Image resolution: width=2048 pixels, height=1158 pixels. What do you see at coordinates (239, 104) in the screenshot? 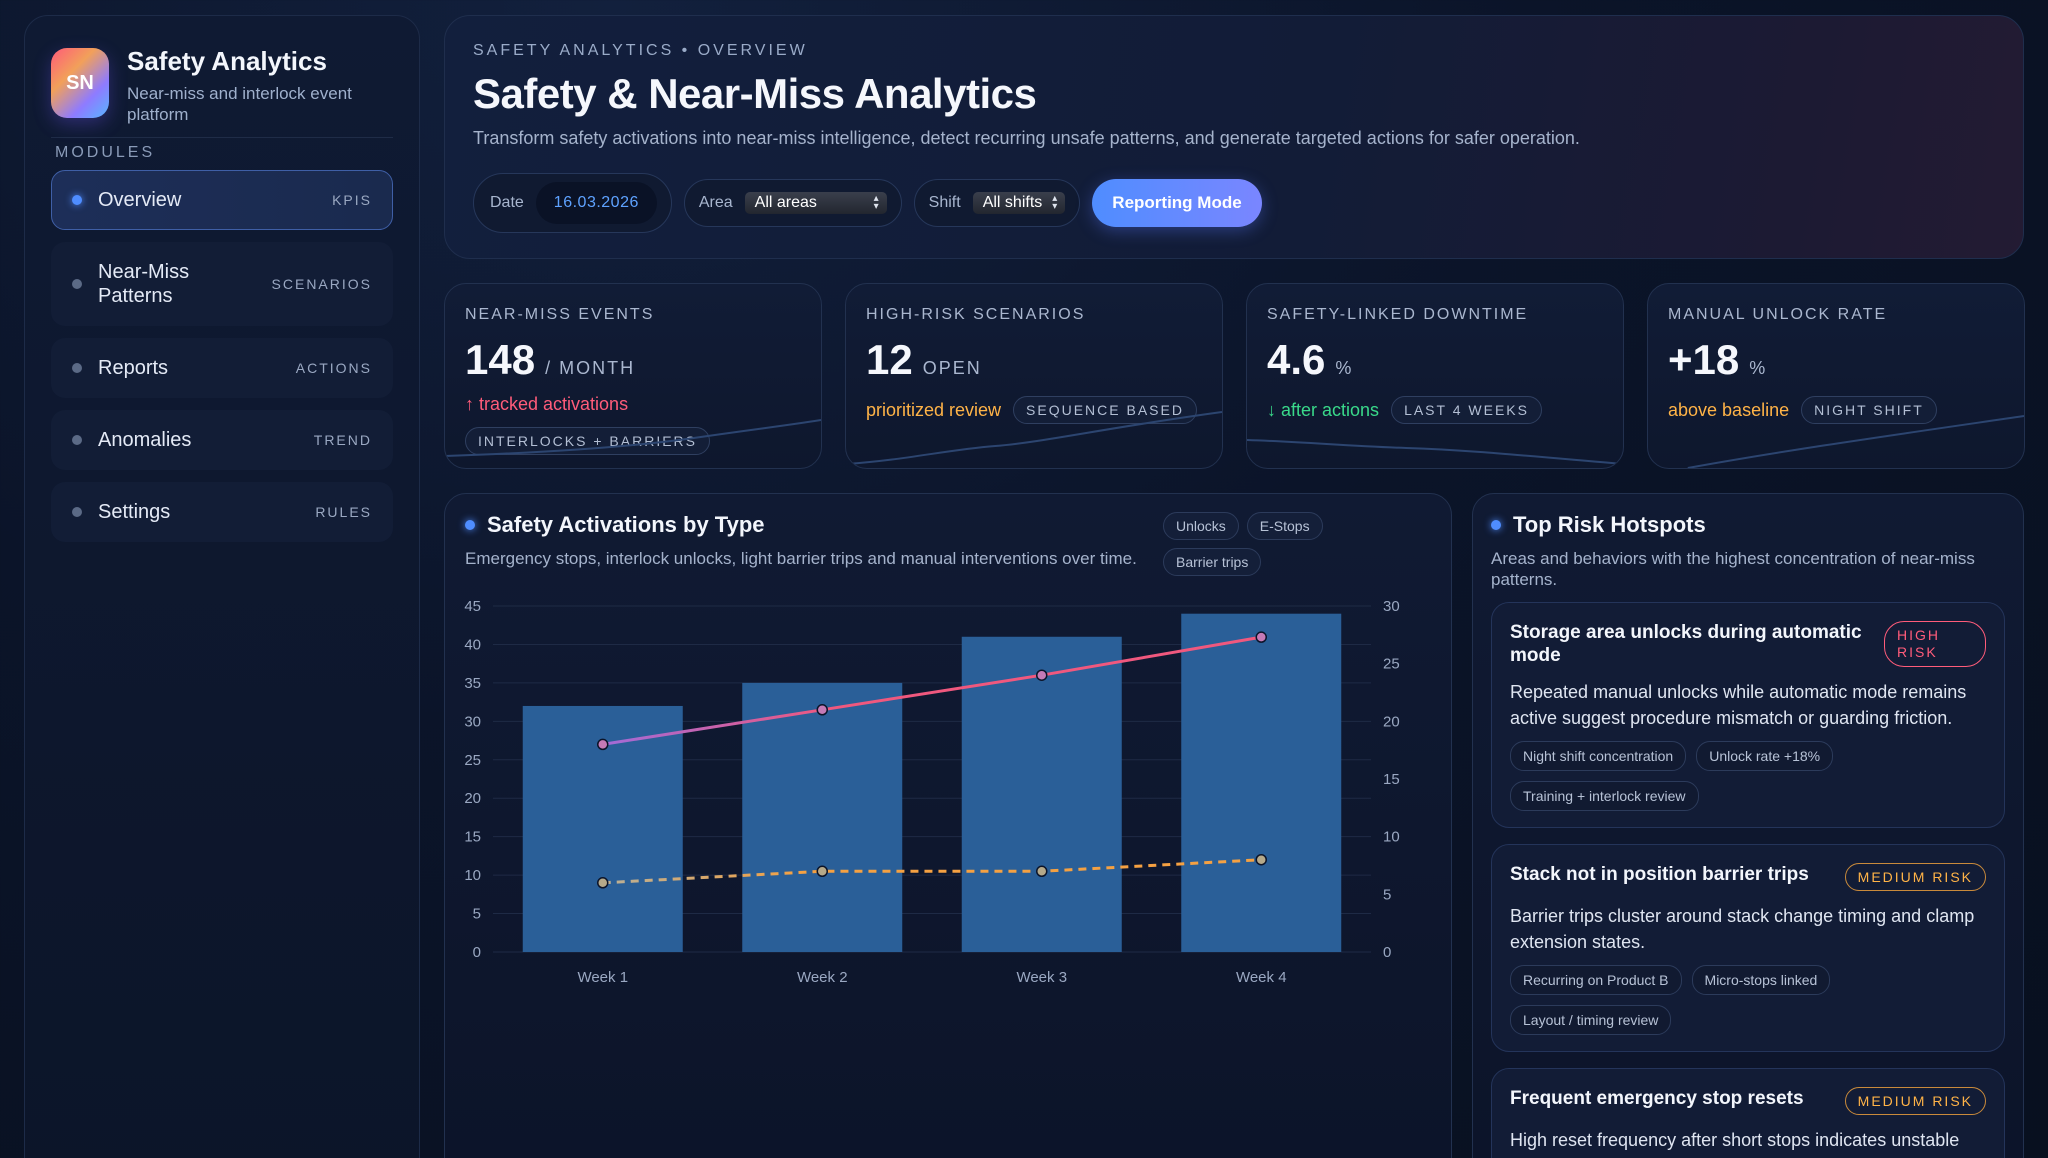
I see `brand-subtitle: Near-miss and interlock event platform` at bounding box center [239, 104].